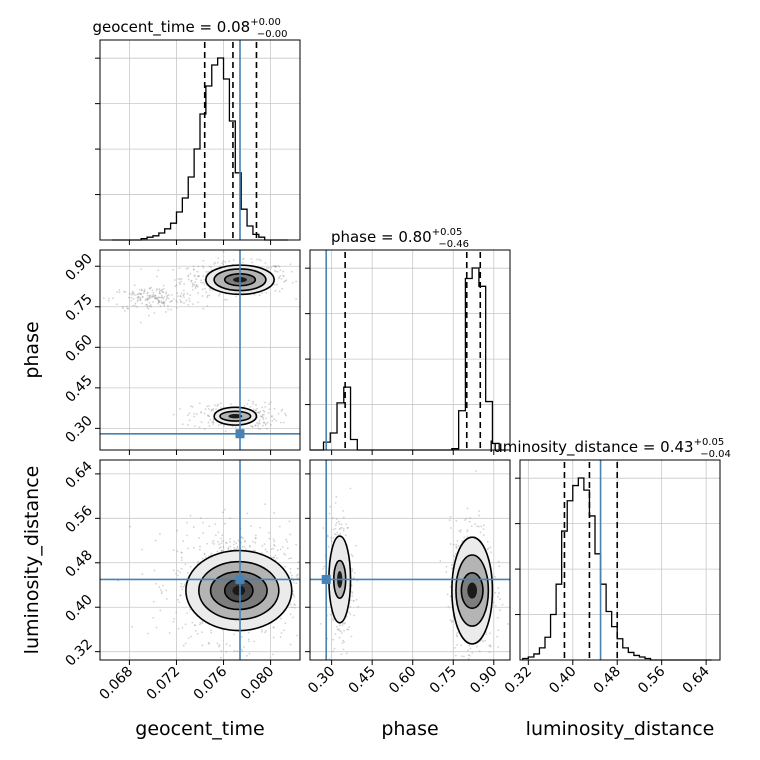 This screenshot has height=760, width=760. Describe the element at coordinates (78, 388) in the screenshot. I see `y-tick-label: 0.45` at that location.